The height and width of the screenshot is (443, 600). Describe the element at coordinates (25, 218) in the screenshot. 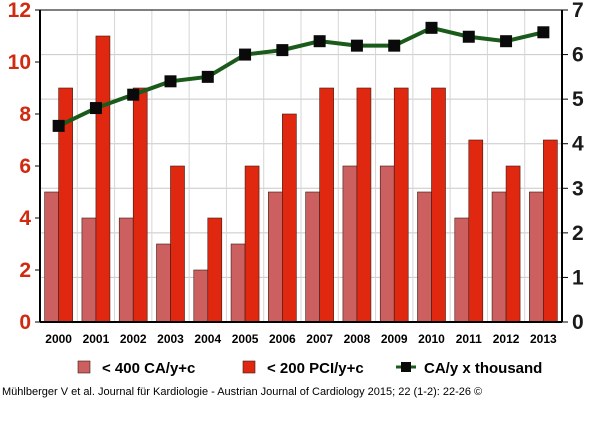

I see `left-tick-label: 4` at that location.